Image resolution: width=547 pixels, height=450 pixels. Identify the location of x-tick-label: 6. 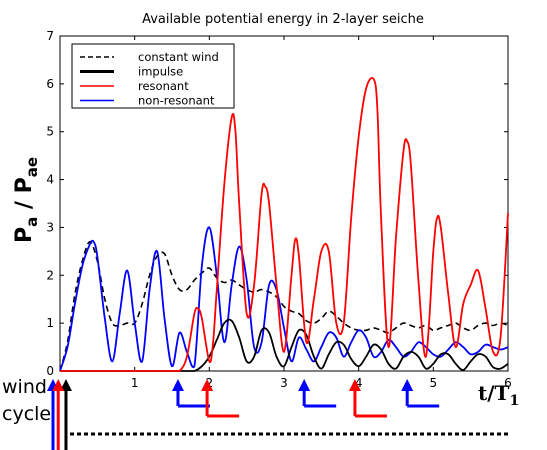
(508, 383).